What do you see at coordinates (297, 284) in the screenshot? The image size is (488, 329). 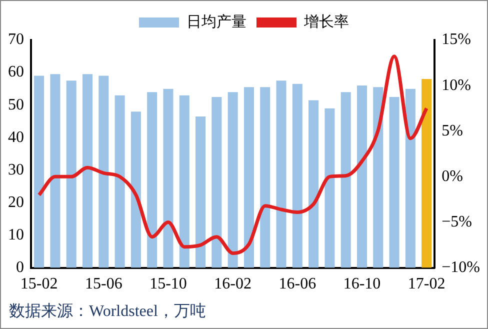 I see `x-tick-label: 16-06` at bounding box center [297, 284].